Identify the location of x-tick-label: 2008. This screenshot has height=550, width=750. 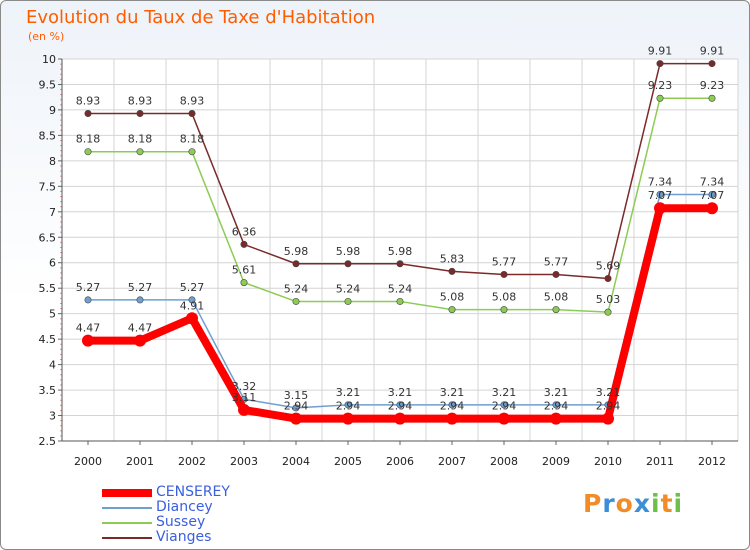
(504, 461).